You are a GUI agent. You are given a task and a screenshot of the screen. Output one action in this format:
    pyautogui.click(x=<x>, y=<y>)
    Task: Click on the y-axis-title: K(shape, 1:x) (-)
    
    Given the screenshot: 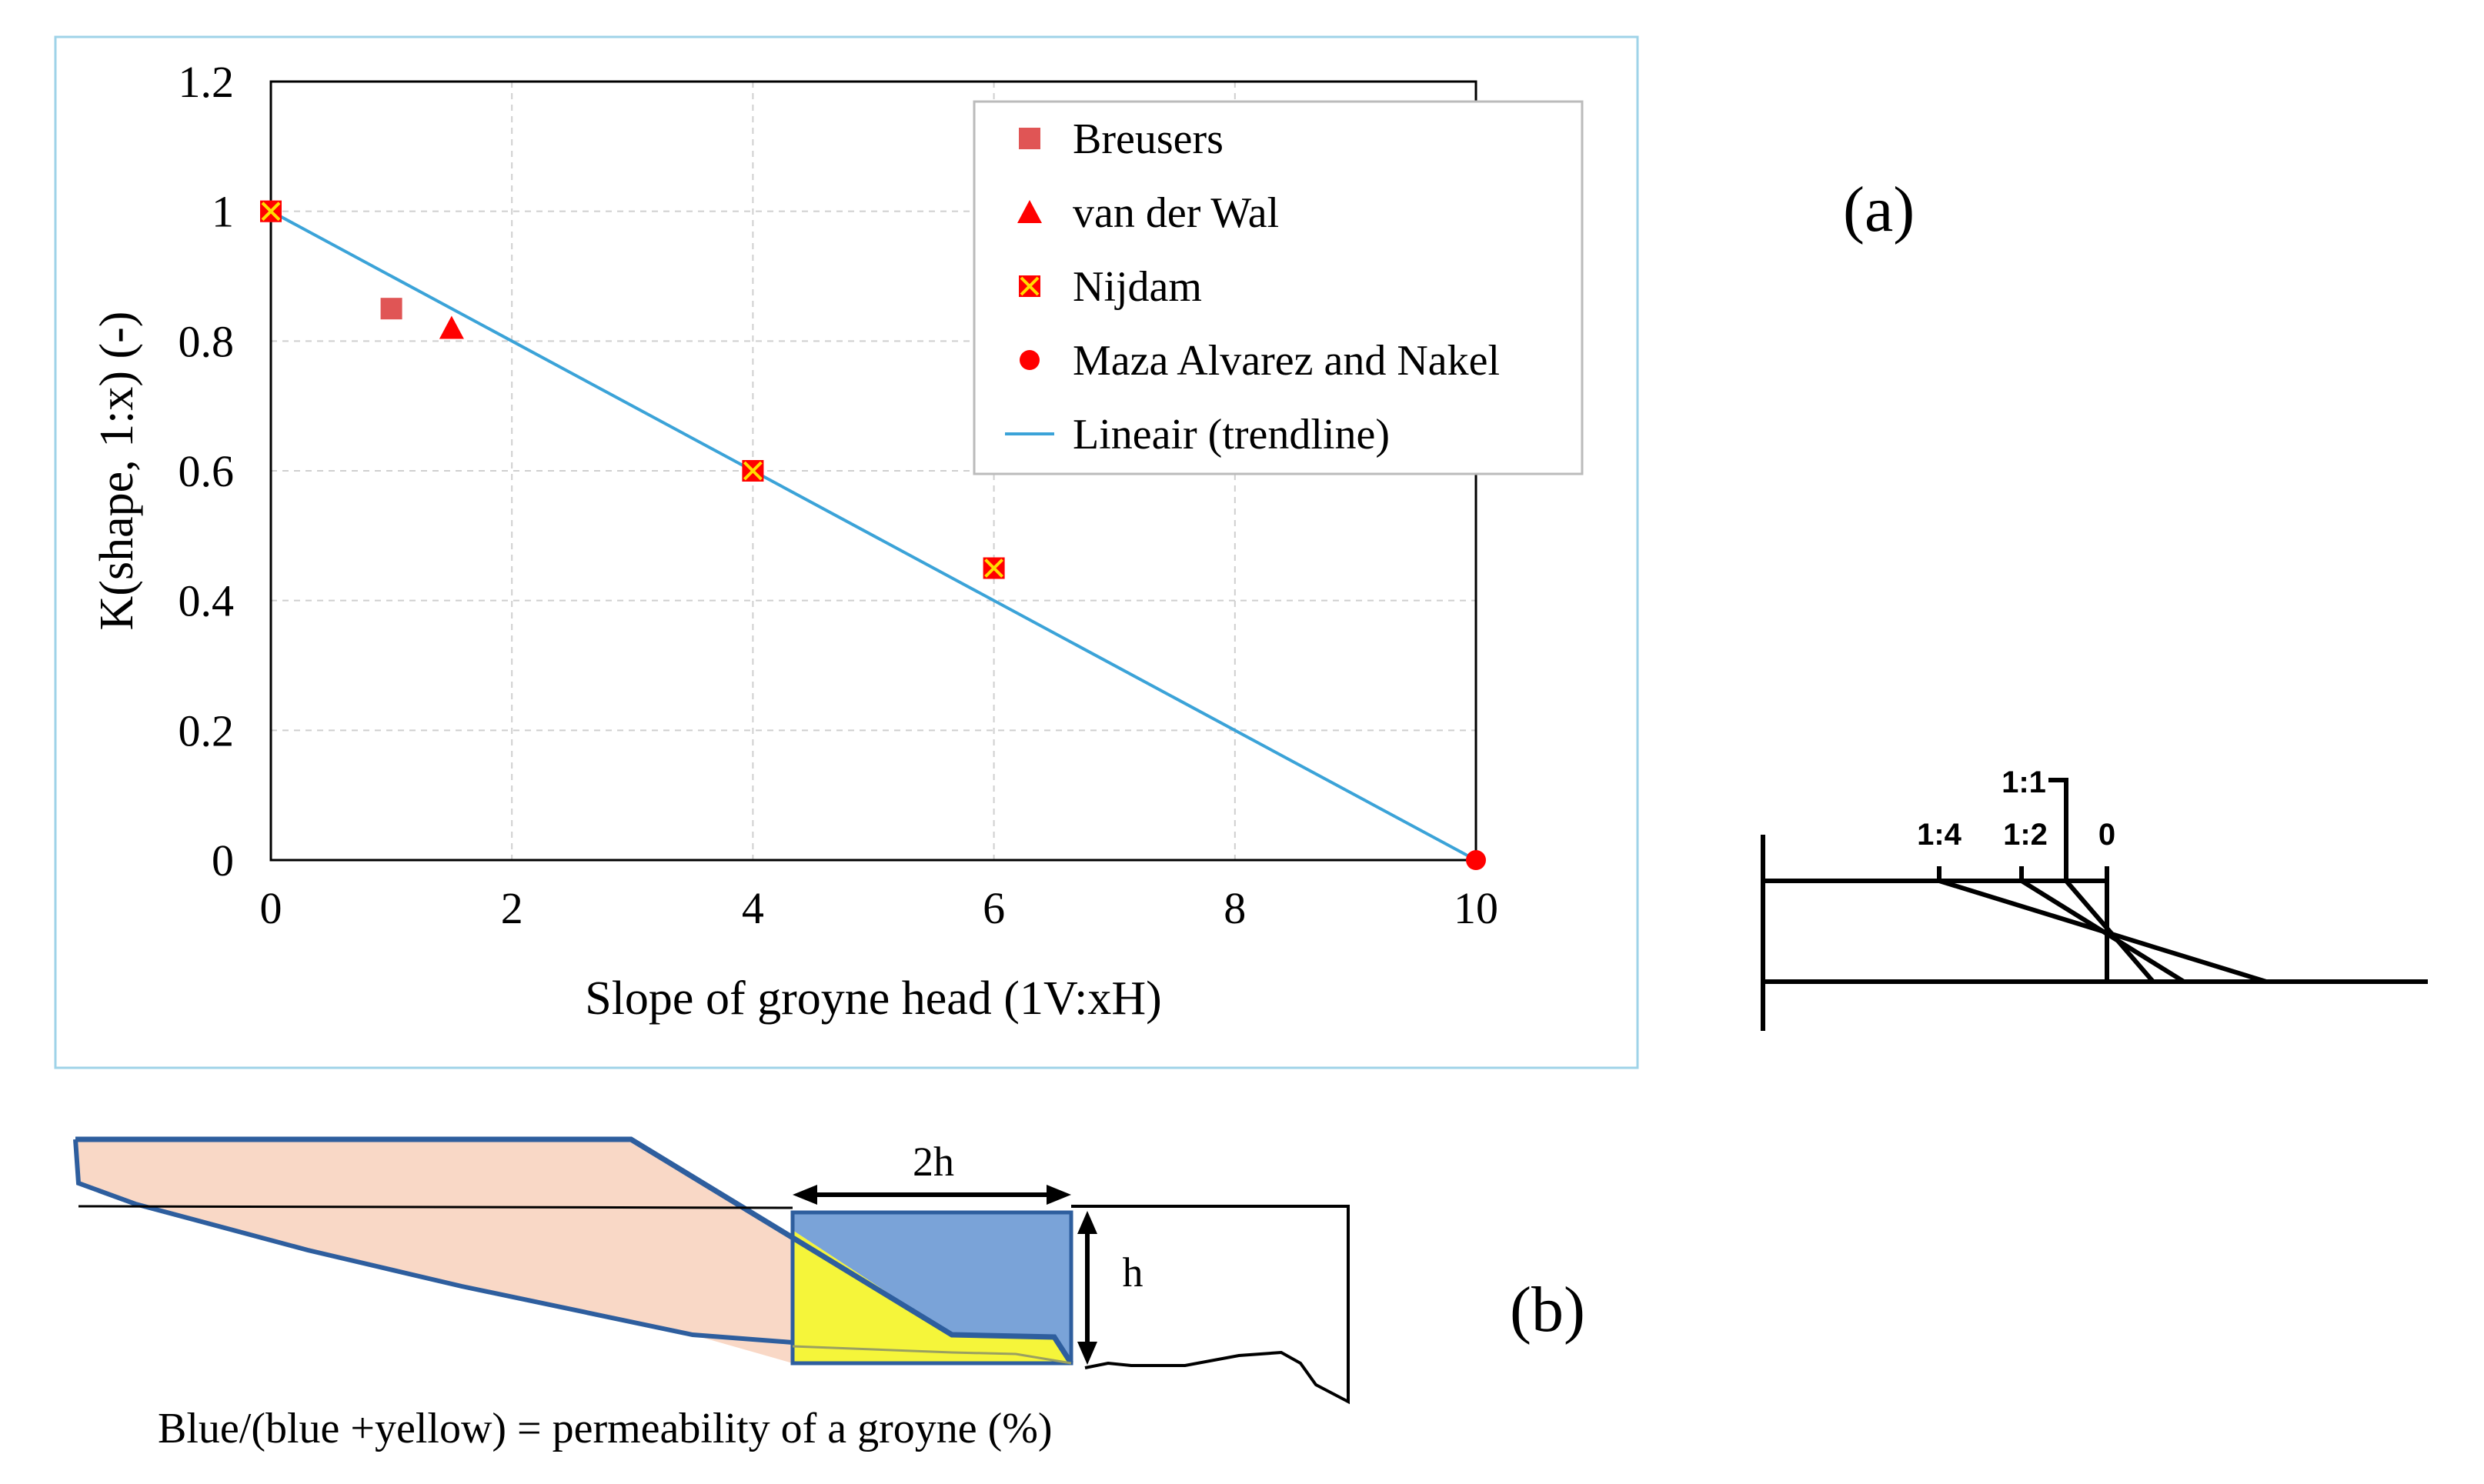 What is the action you would take?
    pyautogui.click(x=117, y=471)
    